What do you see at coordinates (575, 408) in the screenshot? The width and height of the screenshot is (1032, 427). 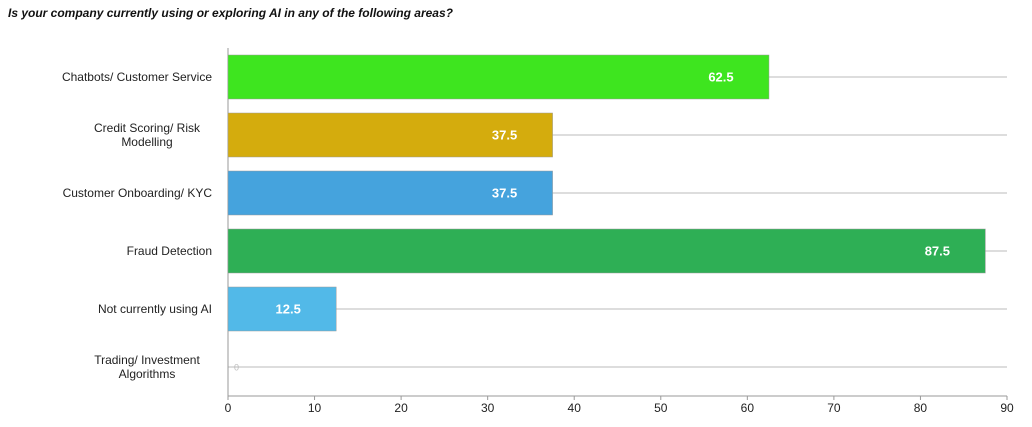 I see `x-tick-label: 40` at bounding box center [575, 408].